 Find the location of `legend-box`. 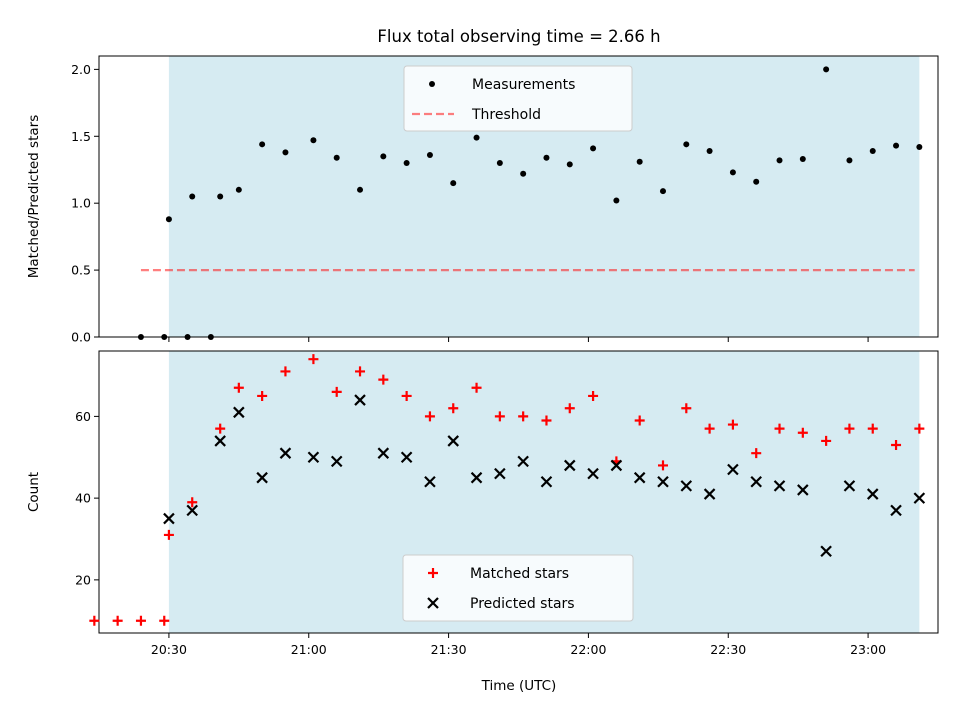

legend-box is located at coordinates (518, 98).